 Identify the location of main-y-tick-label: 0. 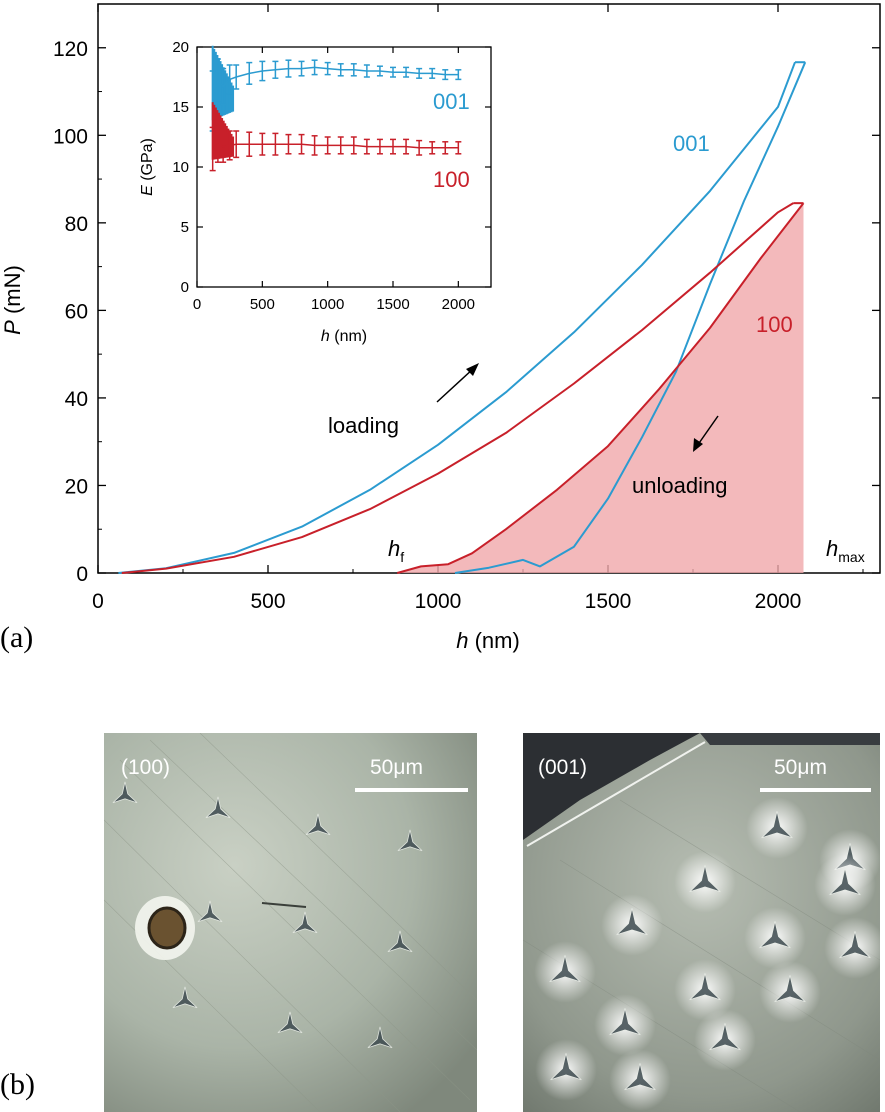
(82, 574).